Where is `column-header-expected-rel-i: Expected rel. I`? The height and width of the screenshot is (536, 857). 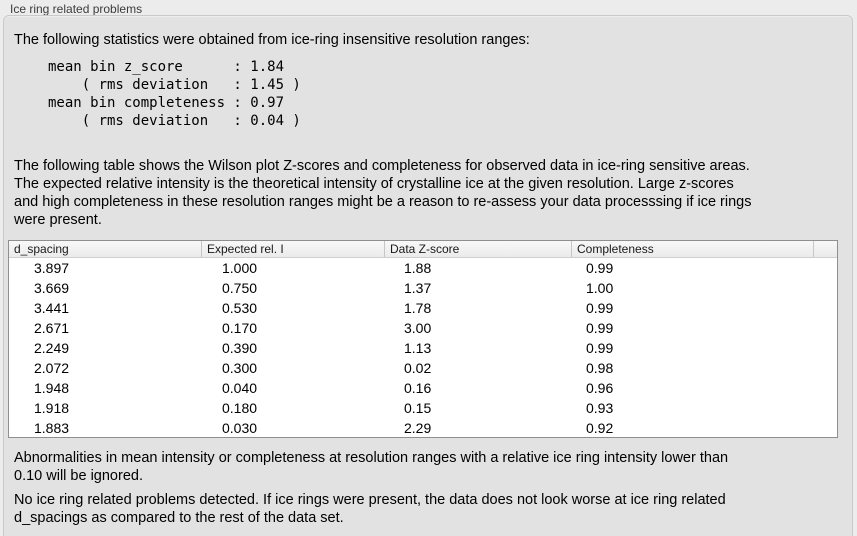
column-header-expected-rel-i: Expected rel. I is located at coordinates (292, 249).